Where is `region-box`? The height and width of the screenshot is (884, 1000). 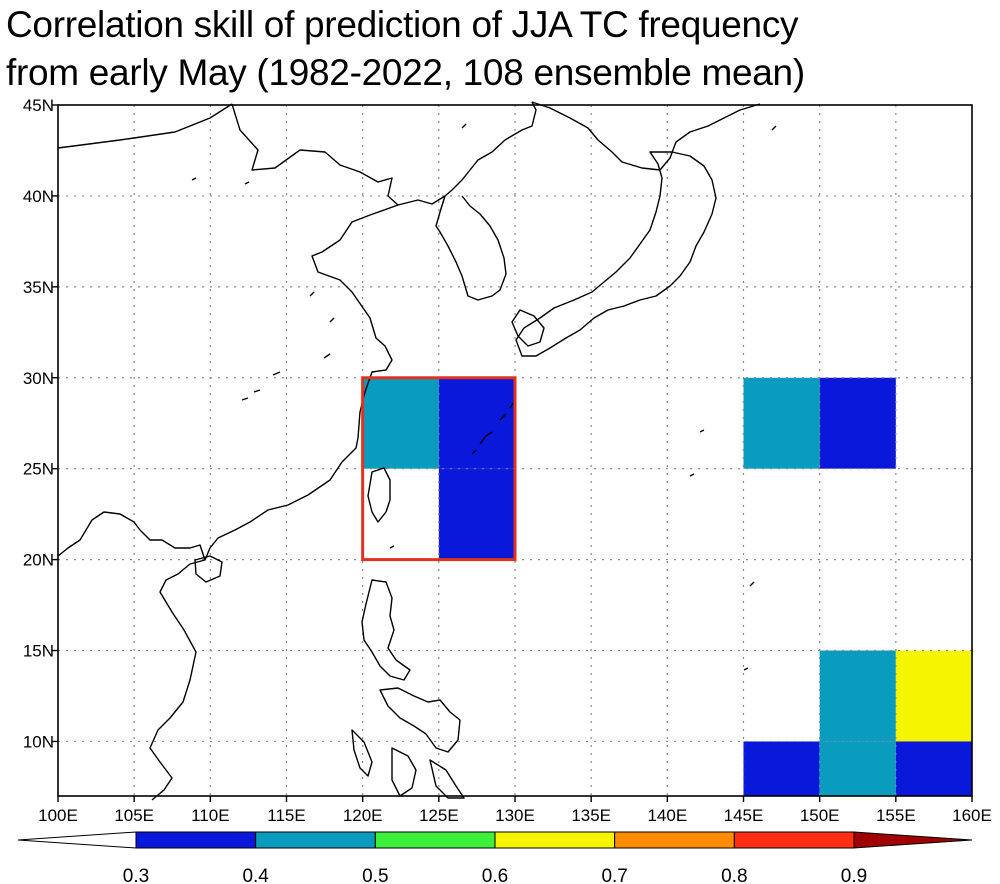 region-box is located at coordinates (439, 469).